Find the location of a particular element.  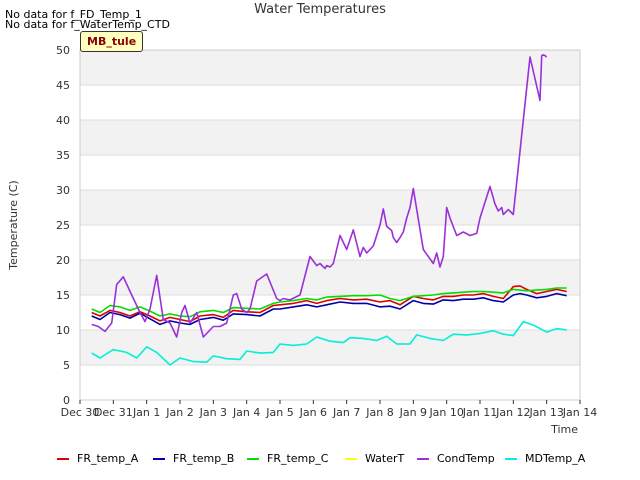

series-line-fr-temp-b is located at coordinates (329, 309).